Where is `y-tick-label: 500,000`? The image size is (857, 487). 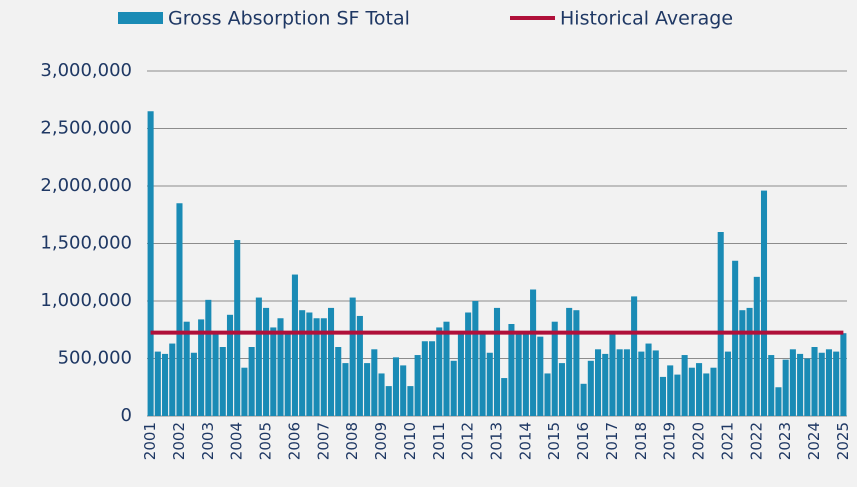
y-tick-label: 500,000 is located at coordinates (95, 358).